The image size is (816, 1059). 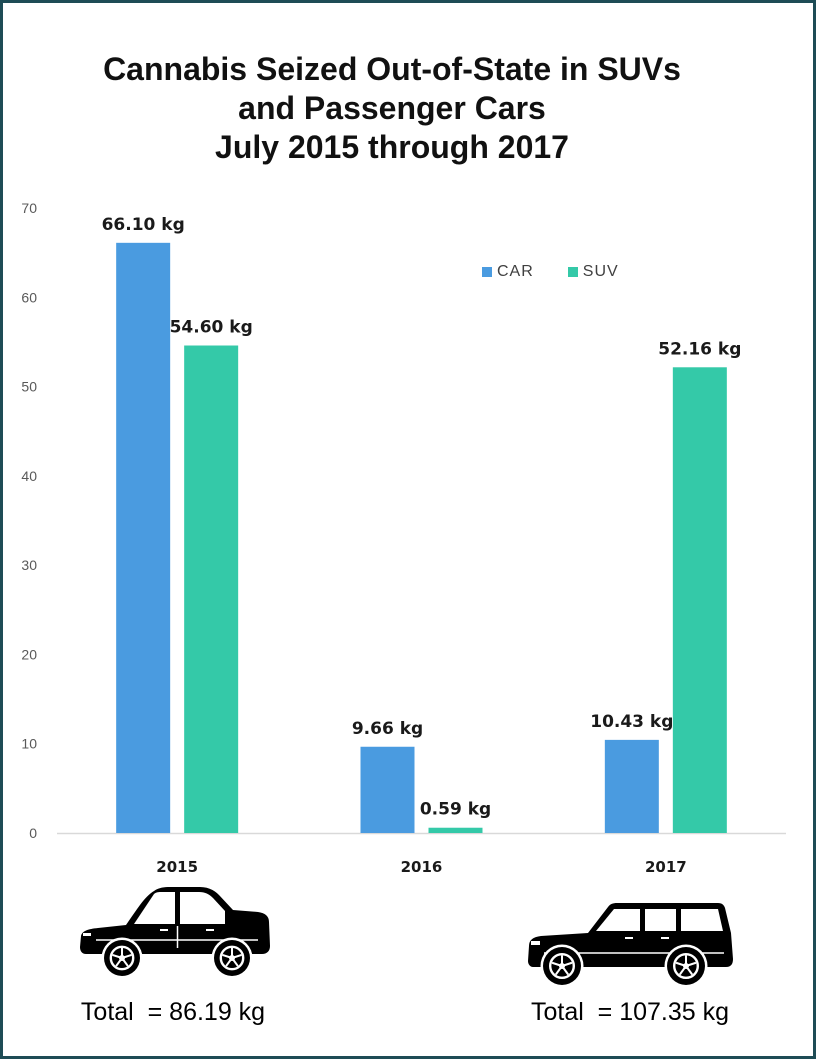 I want to click on bar-suv-2016, so click(x=455, y=830).